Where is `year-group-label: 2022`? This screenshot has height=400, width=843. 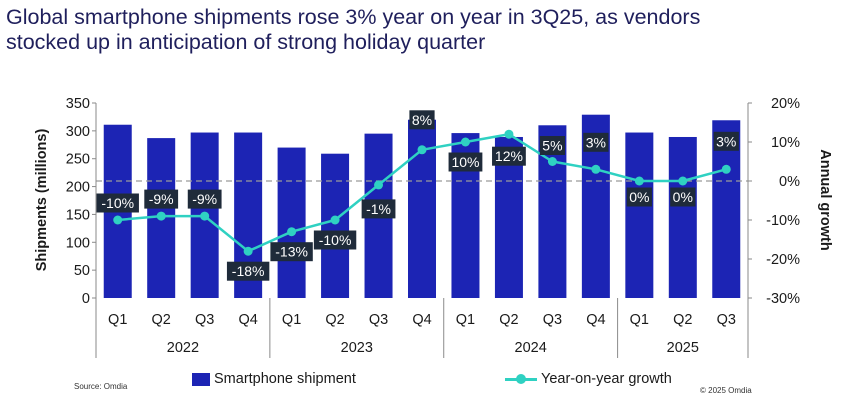 year-group-label: 2022 is located at coordinates (183, 348).